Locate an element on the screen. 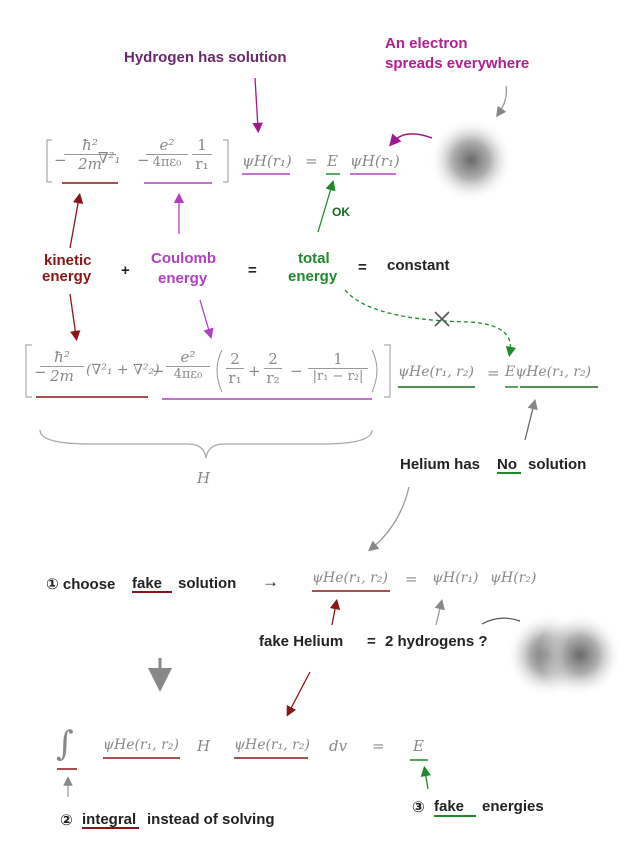 The width and height of the screenshot is (633, 853). frac-two-r1: 2 r₁ is located at coordinates (235, 368).